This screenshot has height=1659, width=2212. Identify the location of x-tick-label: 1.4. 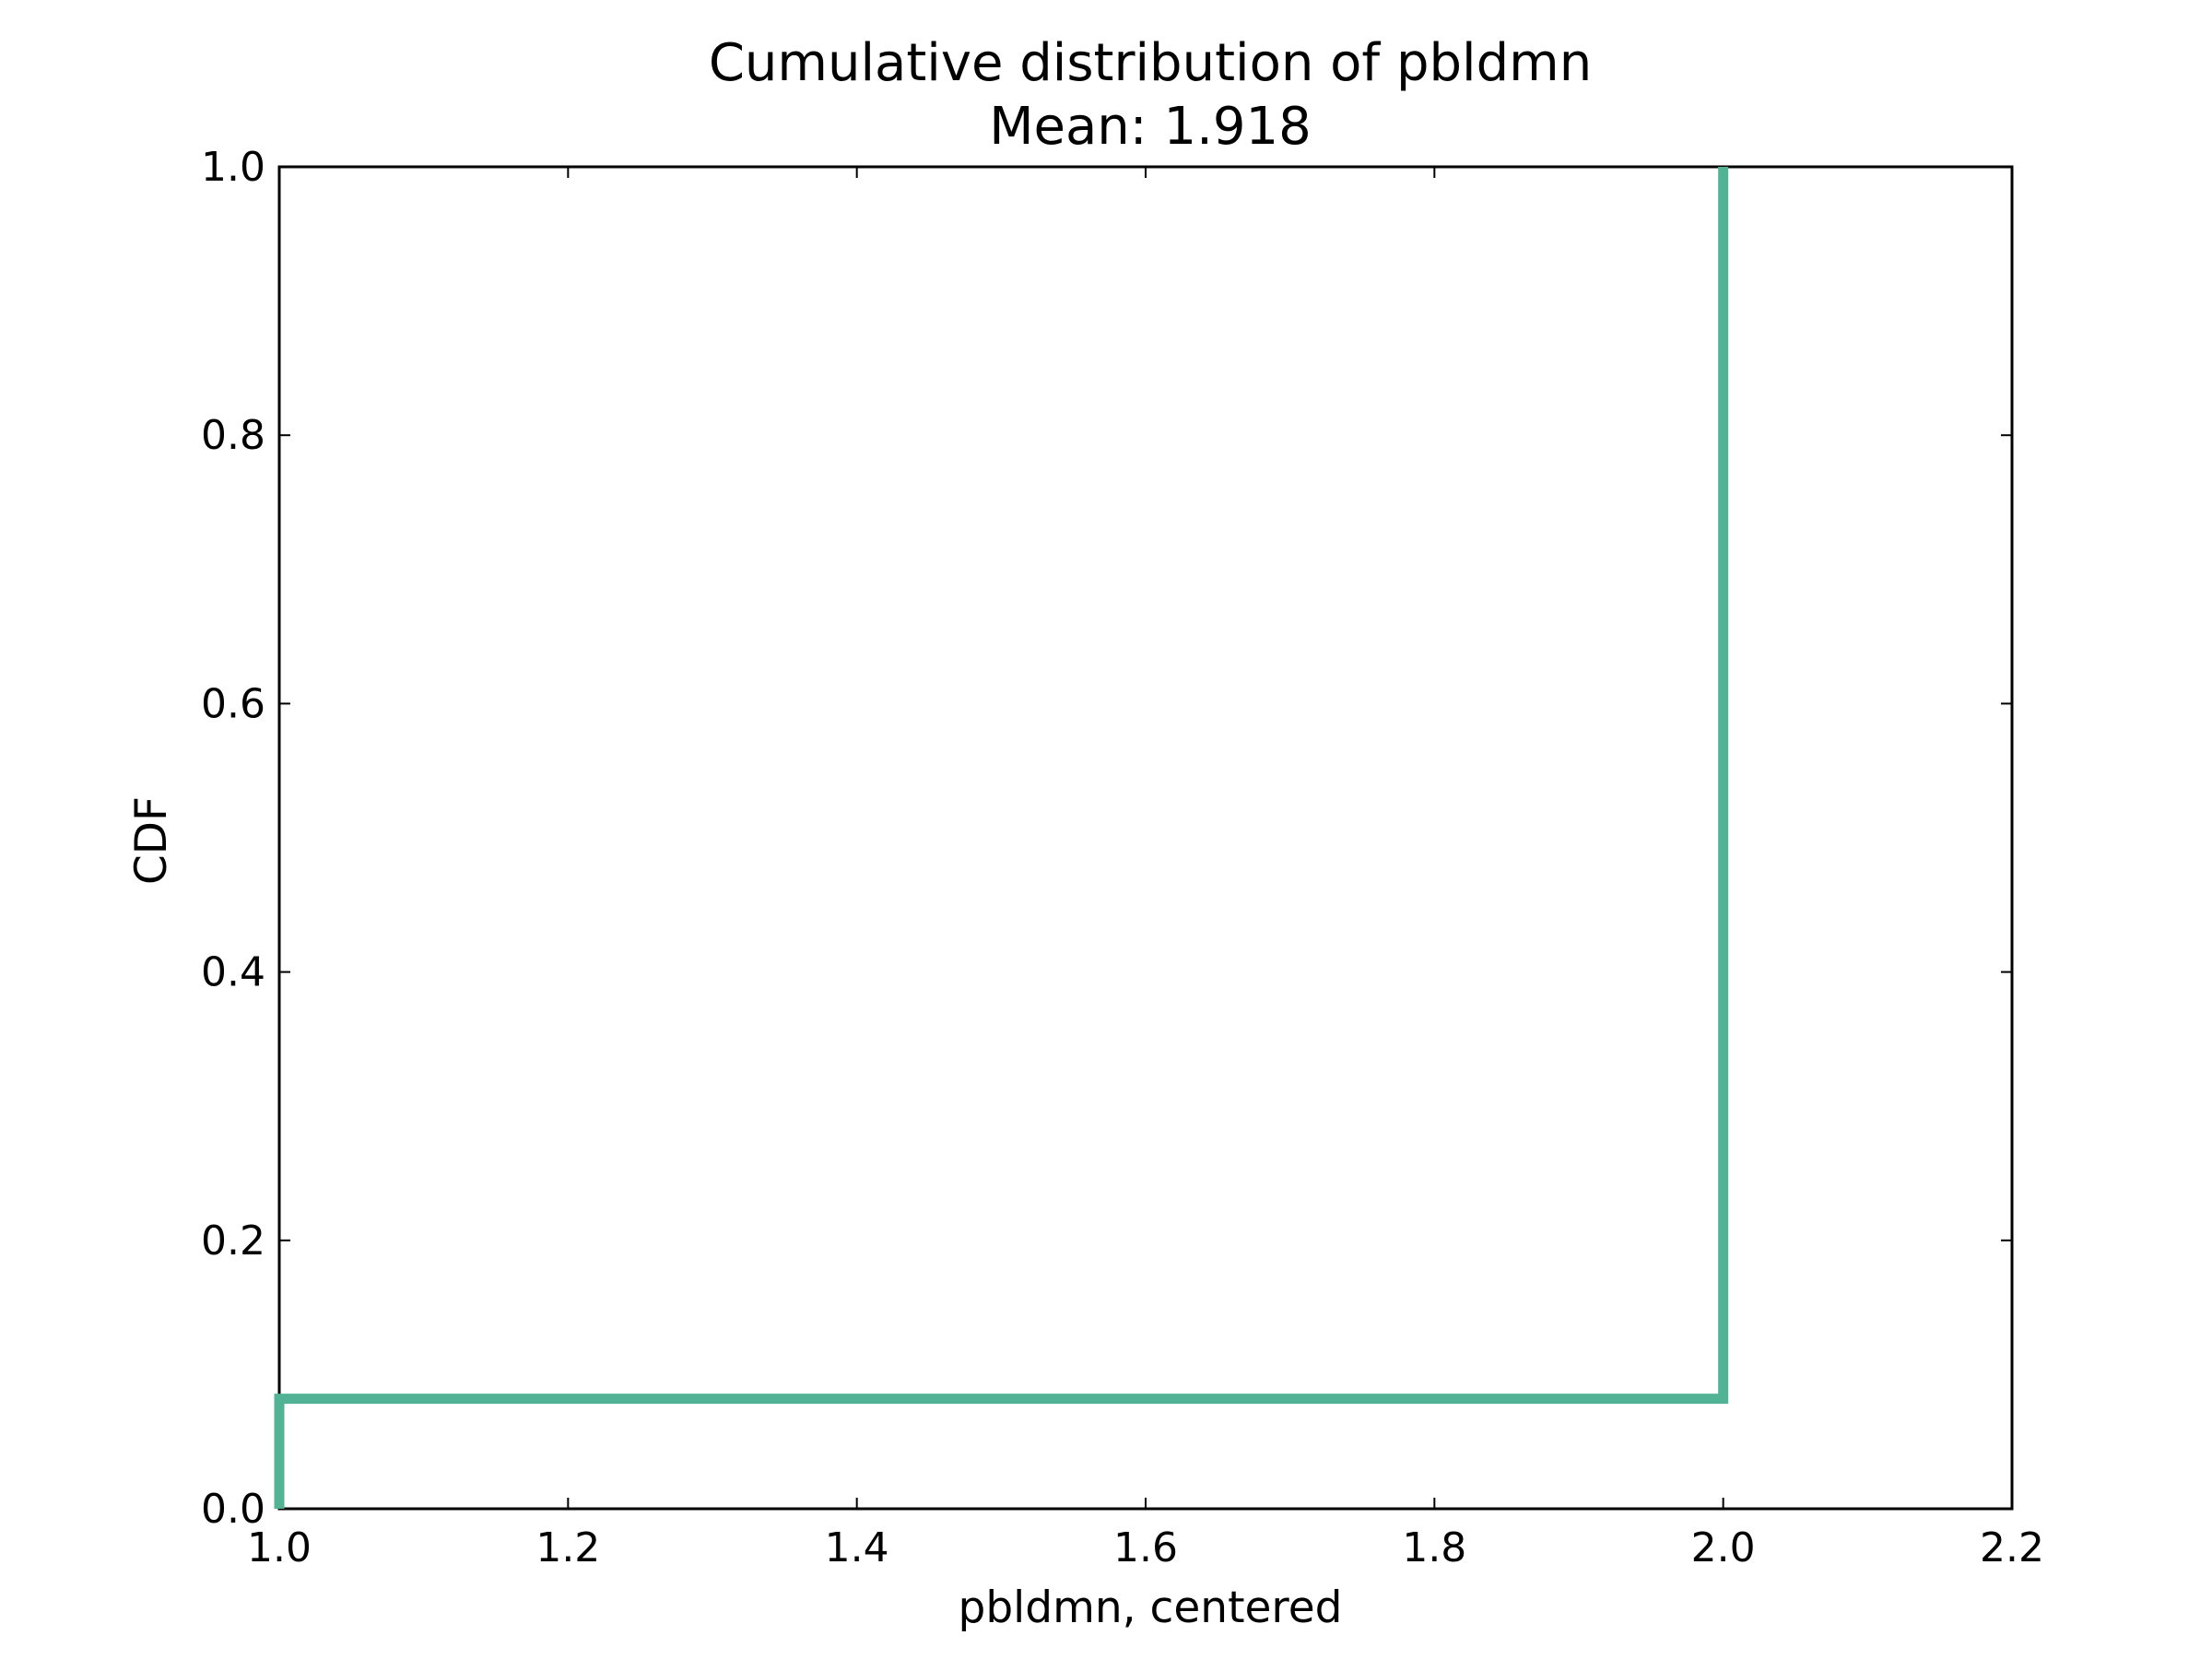
(857, 1547).